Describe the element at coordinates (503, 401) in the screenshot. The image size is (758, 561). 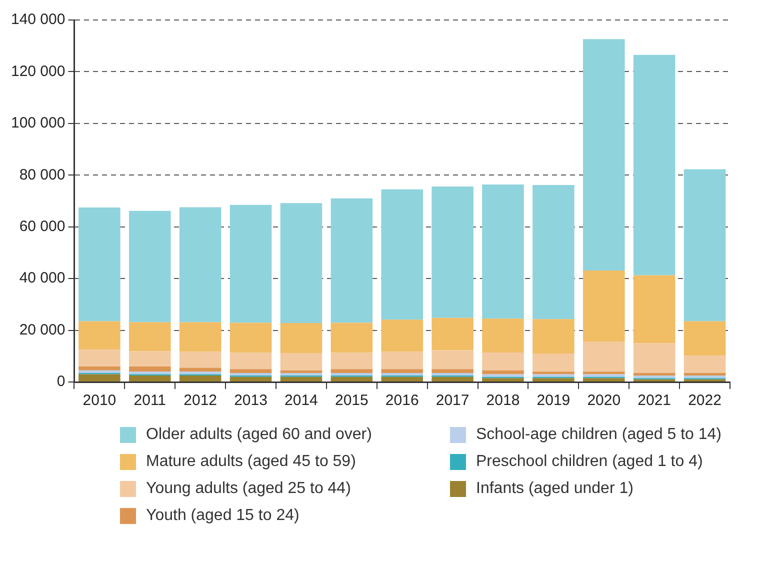
I see `x-tick-label: 2018` at that location.